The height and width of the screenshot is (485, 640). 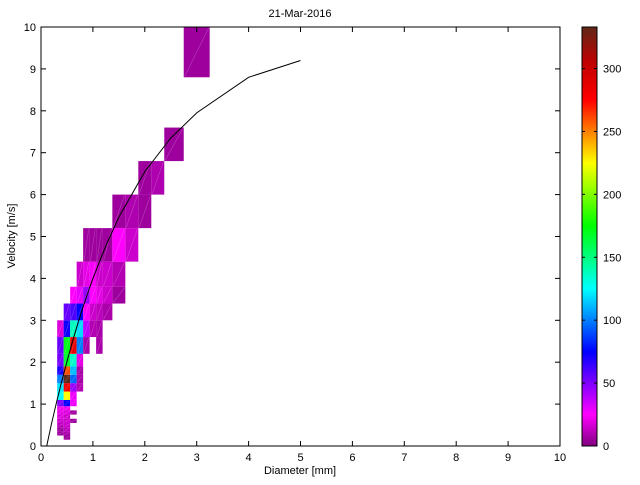 What do you see at coordinates (300, 471) in the screenshot?
I see `x-axis-label: Diameter [mm]` at bounding box center [300, 471].